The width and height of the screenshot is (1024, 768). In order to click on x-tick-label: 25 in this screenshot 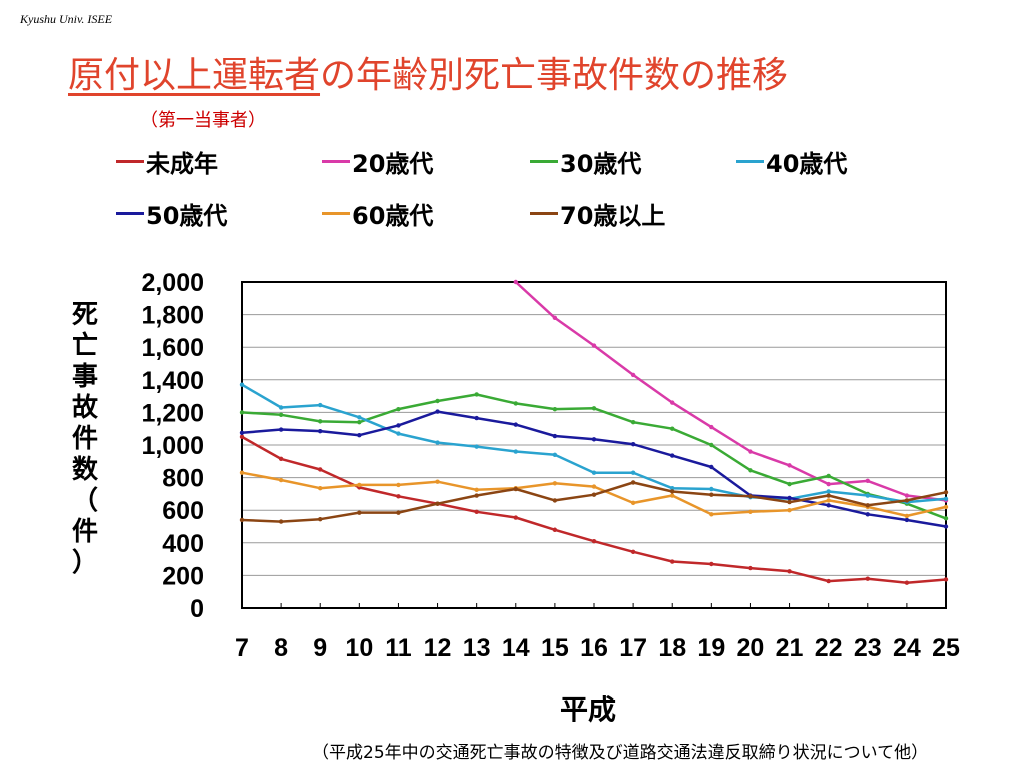, I will do `click(946, 648)`.